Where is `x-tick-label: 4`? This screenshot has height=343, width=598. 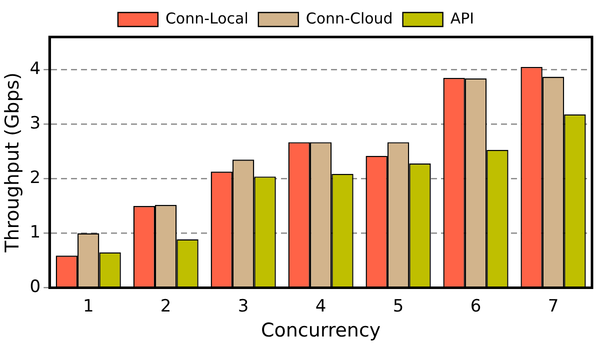
x-tick-label: 4 is located at coordinates (320, 306).